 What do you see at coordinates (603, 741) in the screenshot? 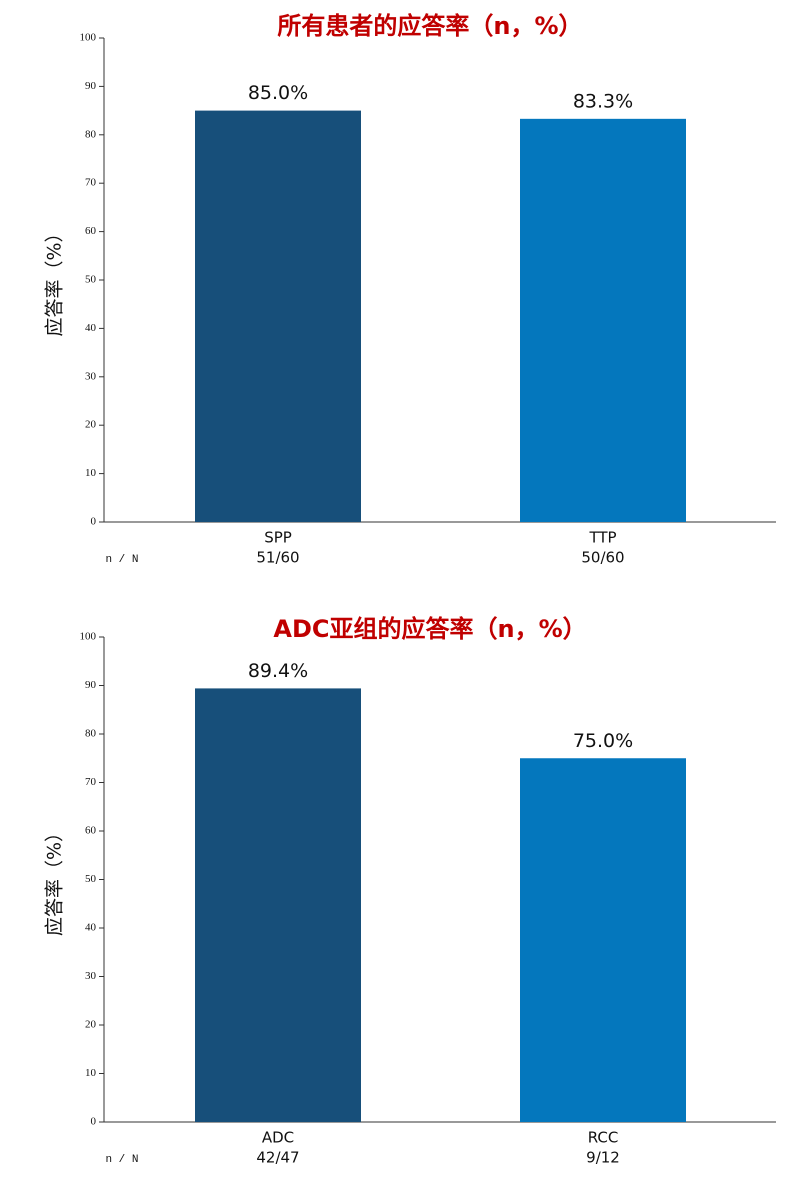
I see `value-label: 75.0%` at bounding box center [603, 741].